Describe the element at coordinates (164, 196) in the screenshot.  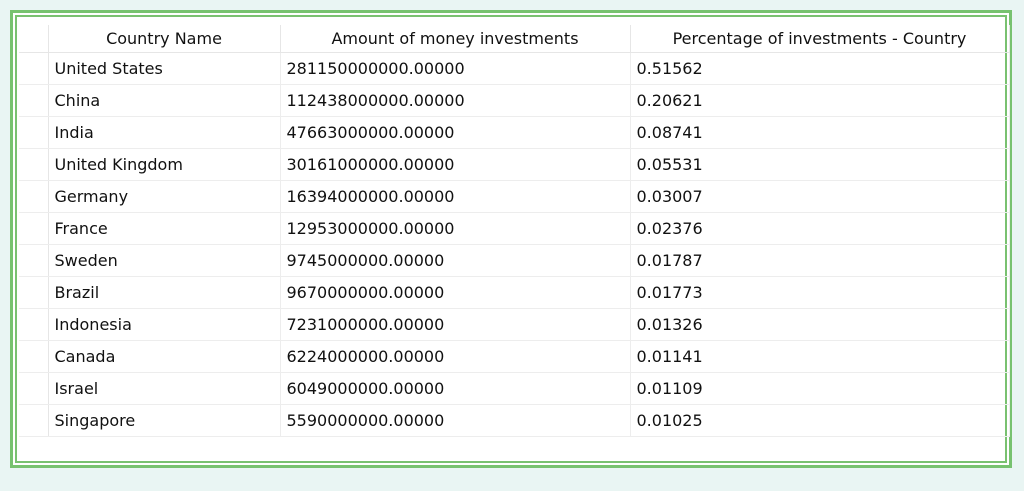
I see `country-name-cell: Germany` at that location.